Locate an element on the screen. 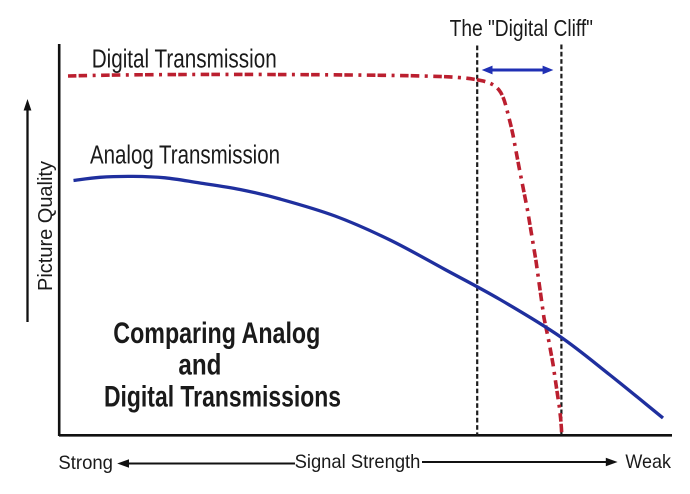 The height and width of the screenshot is (494, 690). svg-text: The "Digital Cliff" is located at coordinates (521, 28).